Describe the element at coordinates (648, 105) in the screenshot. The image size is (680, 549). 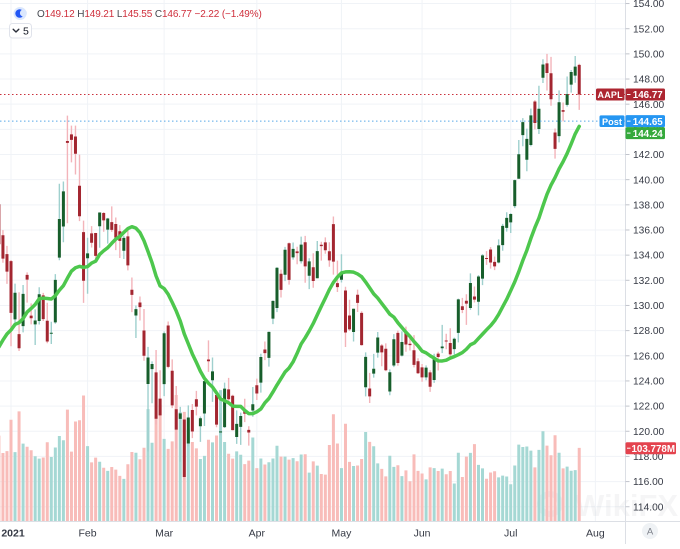
I see `svg-text: 146.00` at that location.